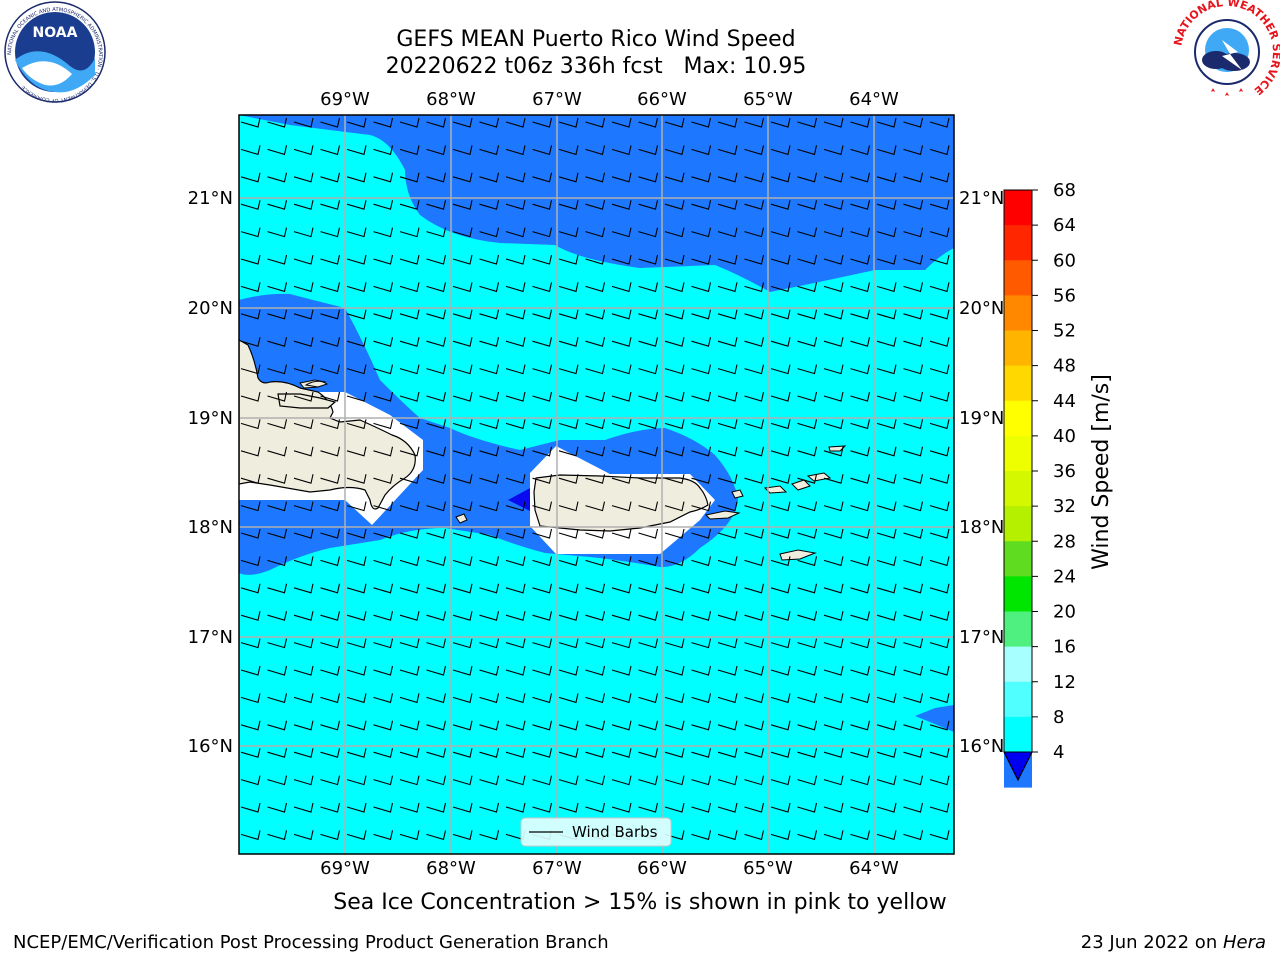 This screenshot has width=1280, height=960. What do you see at coordinates (981, 527) in the screenshot?
I see `lat-label: 18°N` at bounding box center [981, 527].